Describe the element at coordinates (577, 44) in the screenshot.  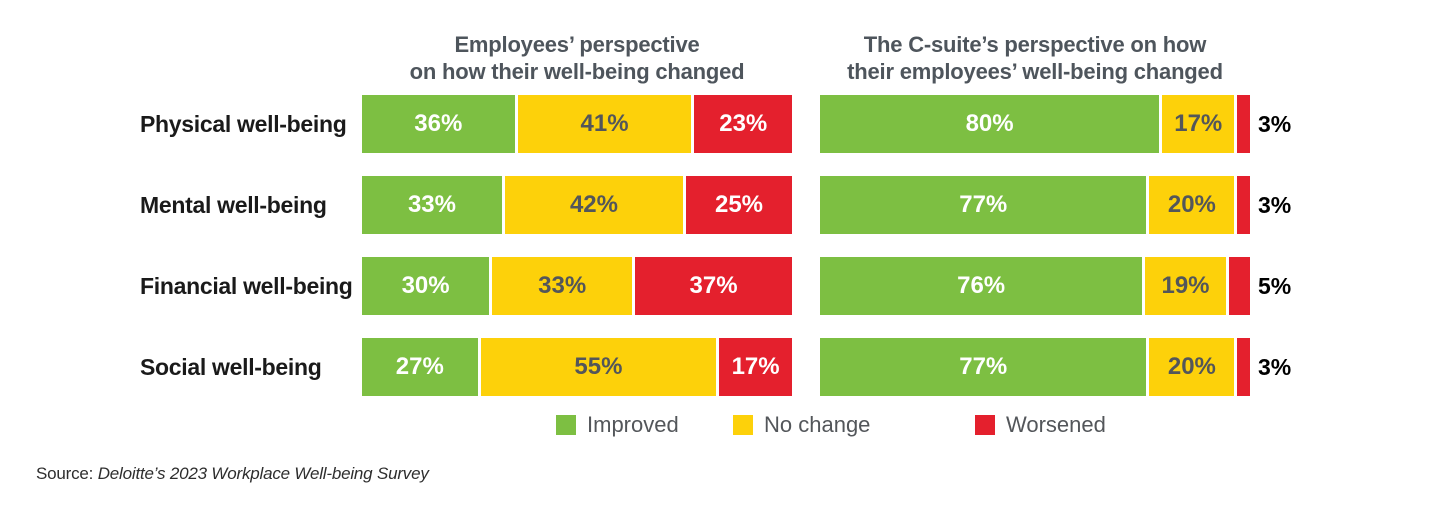
I see `employees-panel-title-line1: Employees’ perspective` at that location.